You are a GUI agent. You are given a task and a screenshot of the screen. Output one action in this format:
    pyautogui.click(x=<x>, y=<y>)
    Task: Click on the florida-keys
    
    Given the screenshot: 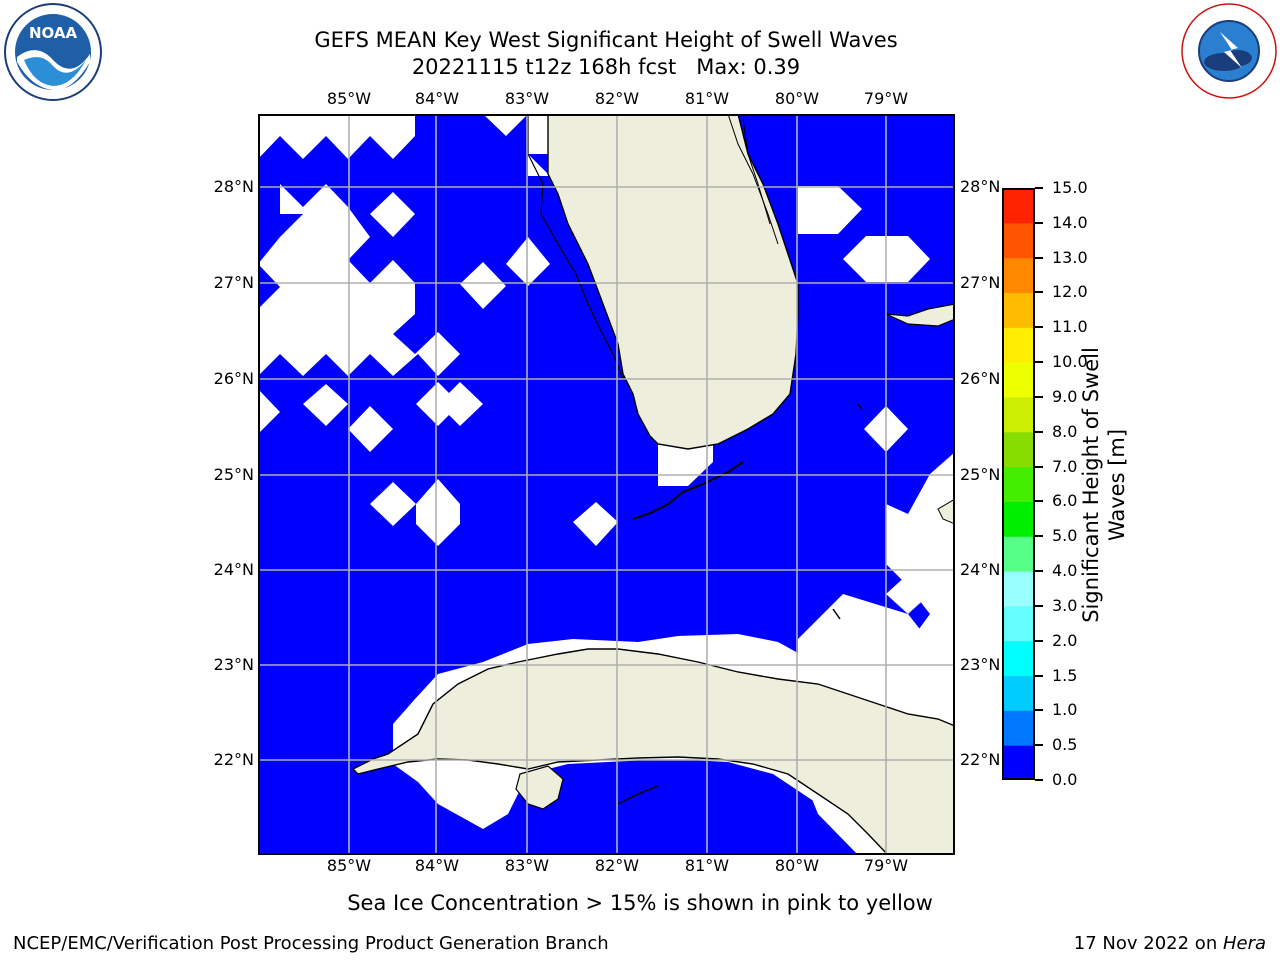 What is the action you would take?
    pyautogui.click(x=688, y=490)
    